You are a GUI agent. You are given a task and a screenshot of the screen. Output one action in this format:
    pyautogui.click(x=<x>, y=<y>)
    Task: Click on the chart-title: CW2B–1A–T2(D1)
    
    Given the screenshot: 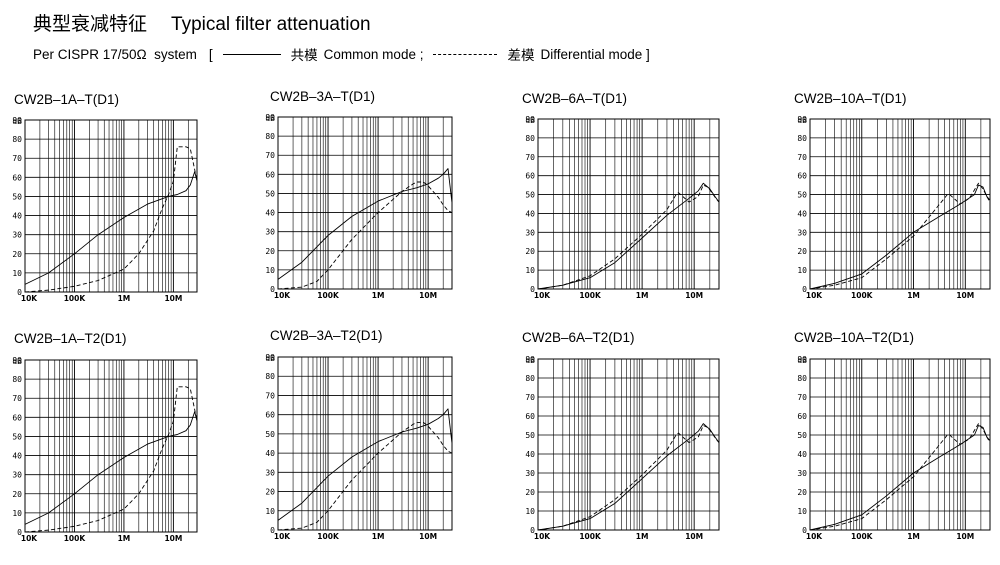 What is the action you would take?
    pyautogui.click(x=70, y=338)
    